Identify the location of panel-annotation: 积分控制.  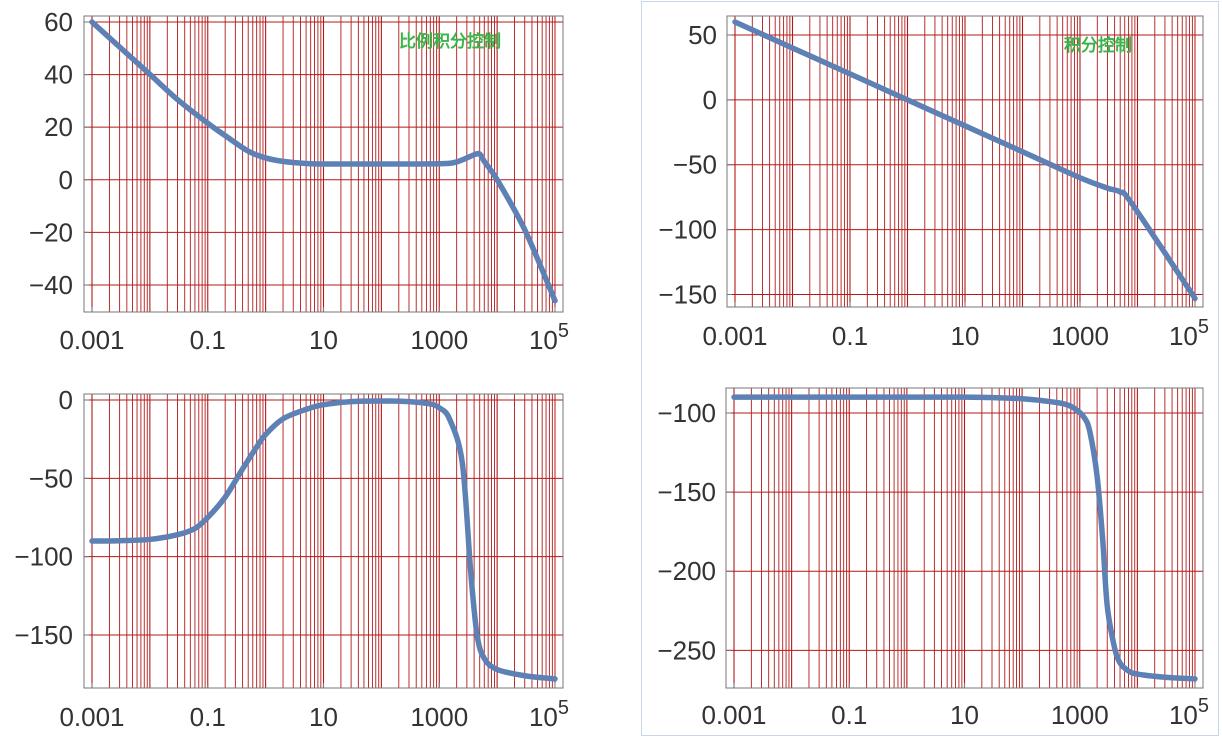
(1098, 45).